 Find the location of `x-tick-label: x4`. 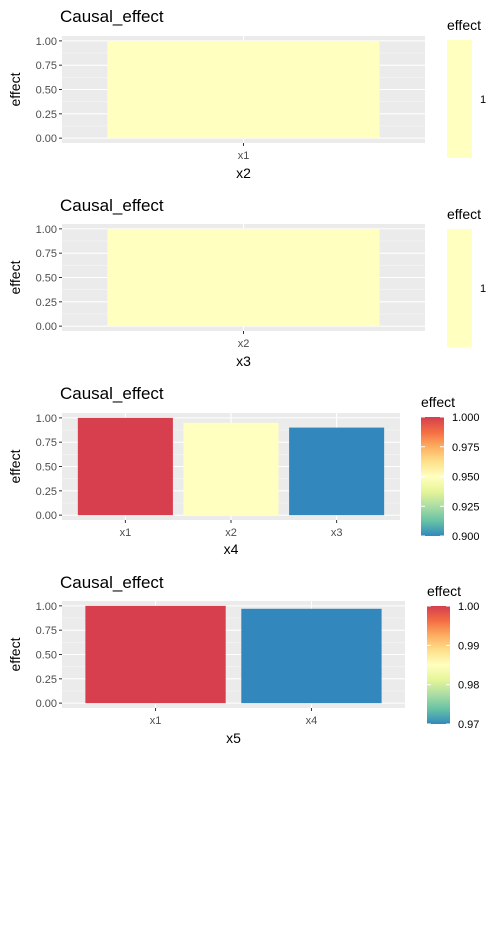

x-tick-label: x4 is located at coordinates (312, 721).